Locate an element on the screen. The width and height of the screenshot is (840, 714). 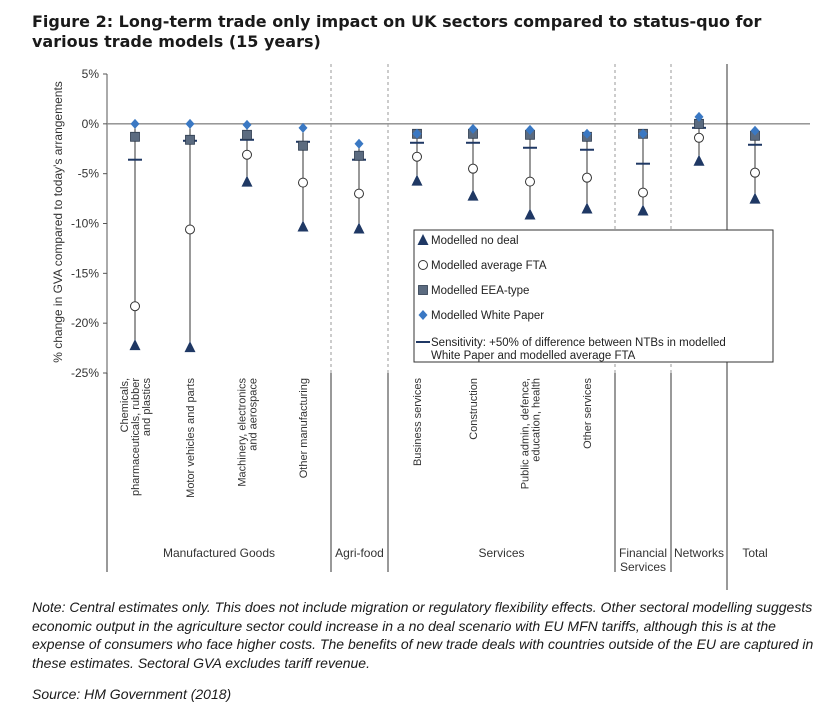
group-label: Financial Services is located at coordinates (643, 560).